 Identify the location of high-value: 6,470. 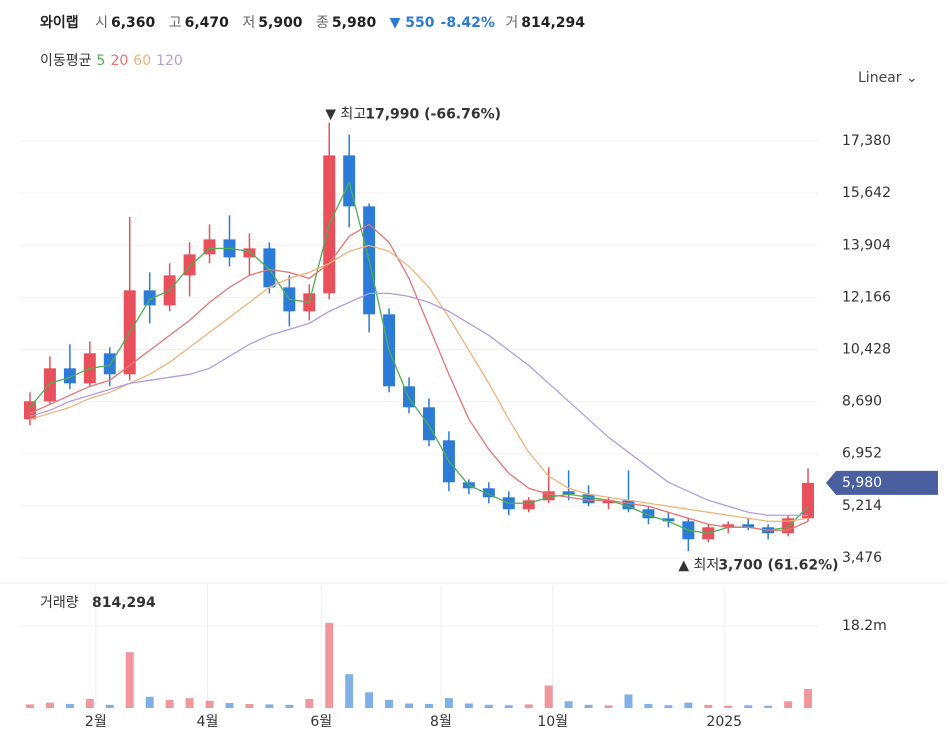
(206, 23).